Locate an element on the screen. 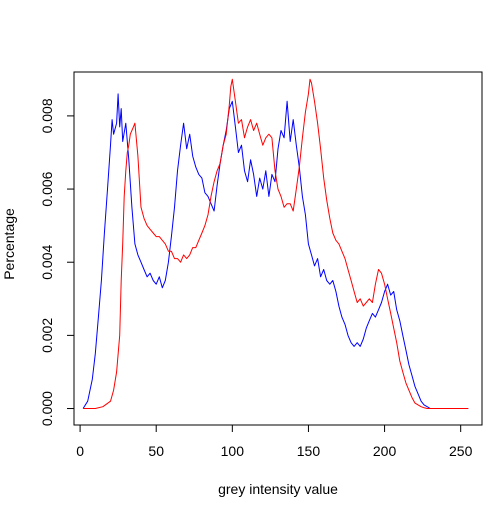 This screenshot has height=505, width=502. y-tick-label: 0.002 is located at coordinates (47, 335).